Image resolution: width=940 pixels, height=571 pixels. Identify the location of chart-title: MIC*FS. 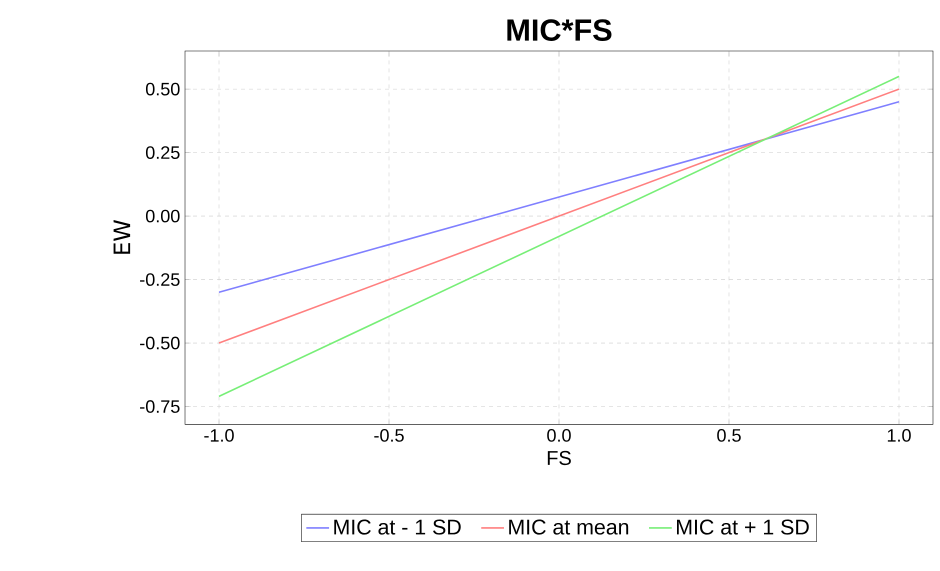
(559, 30).